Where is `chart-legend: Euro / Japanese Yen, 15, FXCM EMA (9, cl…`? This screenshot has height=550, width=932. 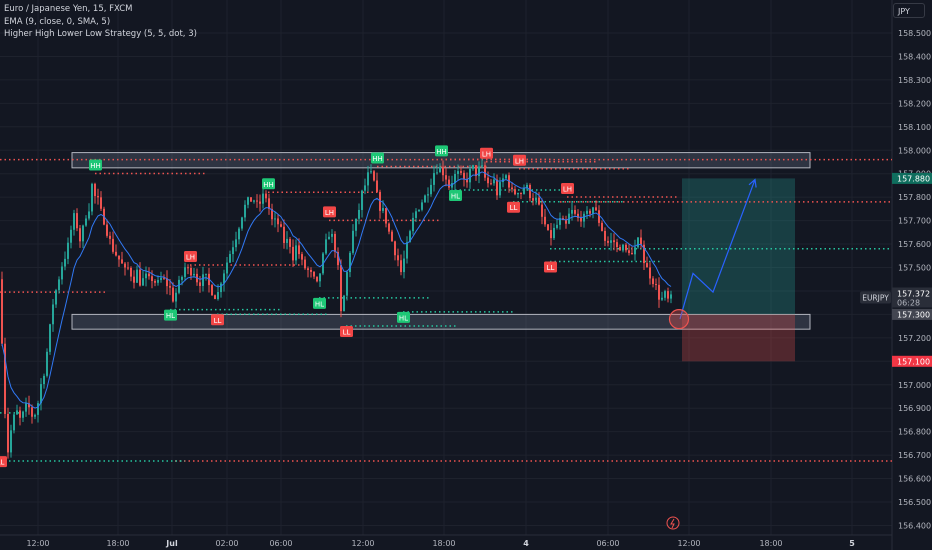
chart-legend: Euro / Japanese Yen, 15, FXCM EMA (9, cl… is located at coordinates (100, 22).